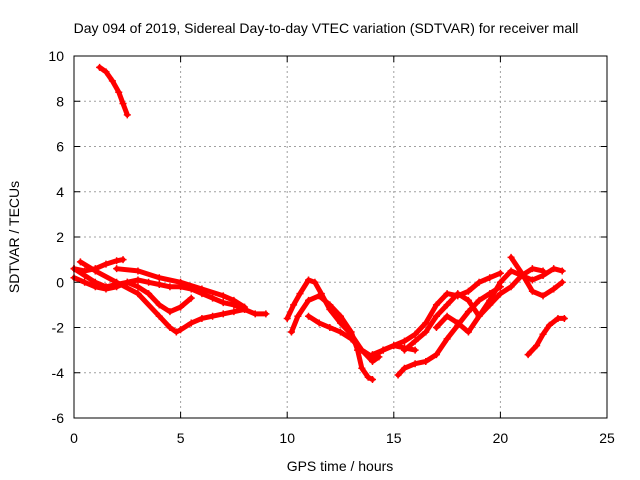  Describe the element at coordinates (332, 337) in the screenshot. I see `series-track-h` at that location.